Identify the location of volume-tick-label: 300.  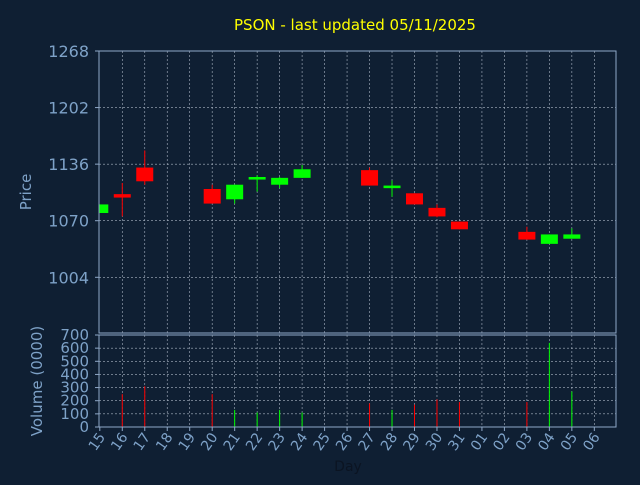
(74, 388).